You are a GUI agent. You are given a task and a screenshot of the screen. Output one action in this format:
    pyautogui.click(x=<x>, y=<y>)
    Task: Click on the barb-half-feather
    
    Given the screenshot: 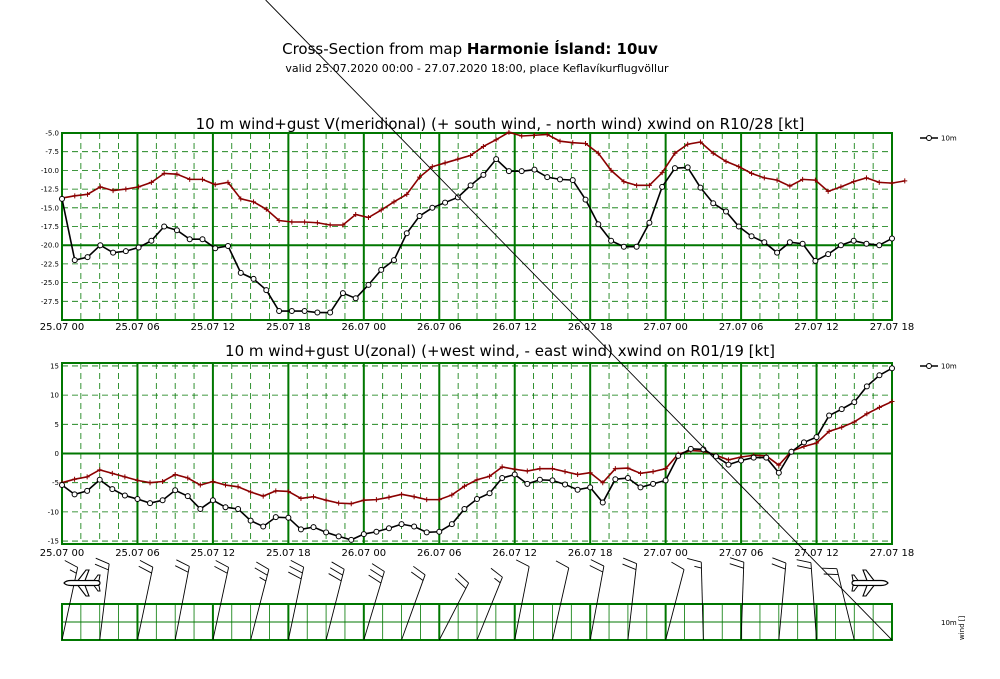 What is the action you would take?
    pyautogui.click(x=263, y=579)
    